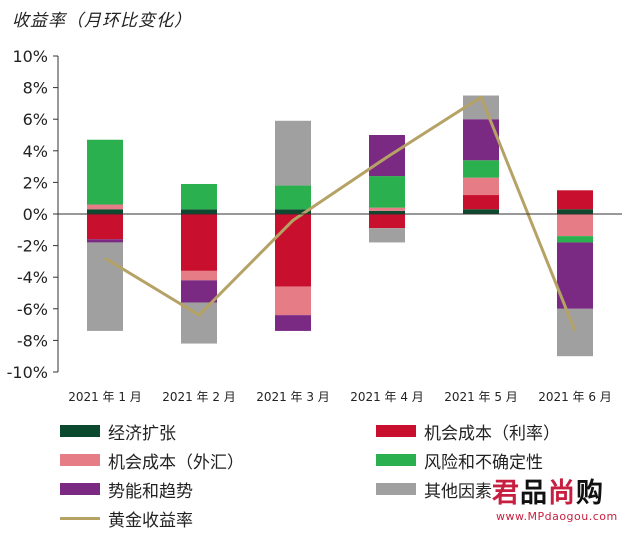  I want to click on x-tick-label: 2021 年 4 月, so click(387, 397).